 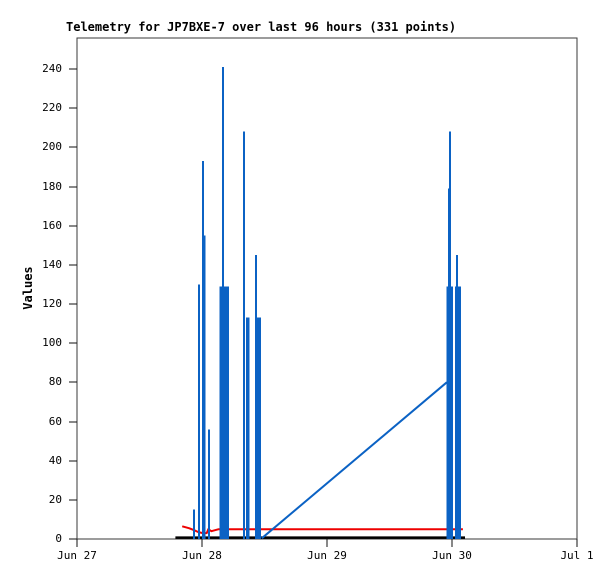 I want to click on x-tick-label-2: Jun 29, so click(x=327, y=555).